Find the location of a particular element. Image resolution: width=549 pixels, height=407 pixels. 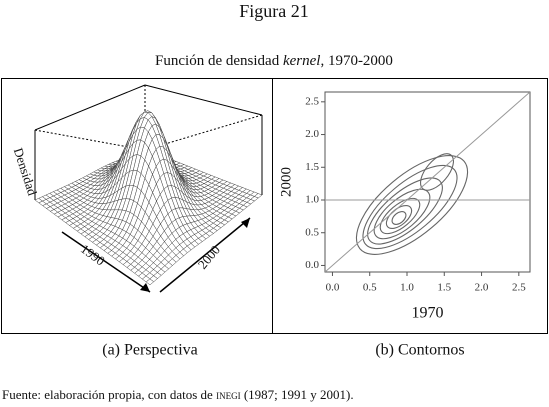

x-tick-label: 0.0 is located at coordinates (333, 288).